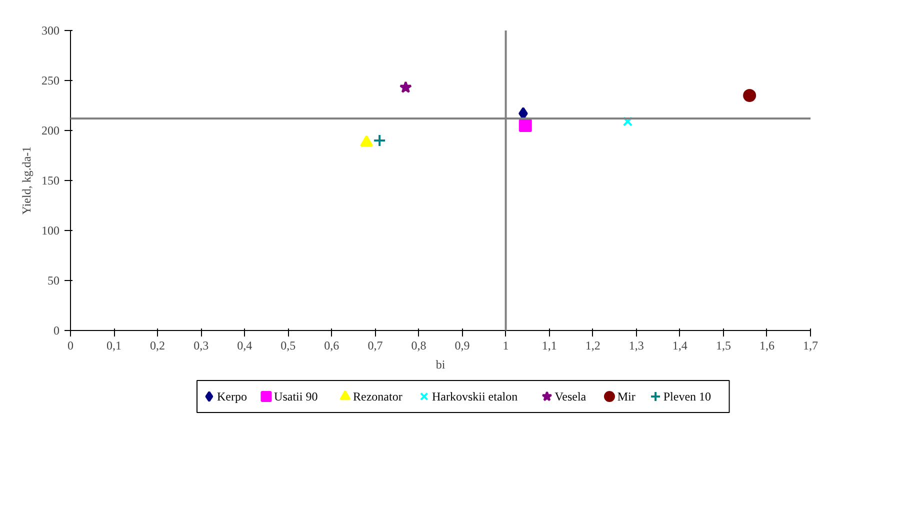 This screenshot has height=514, width=922. I want to click on y-tick-label: 250, so click(51, 81).